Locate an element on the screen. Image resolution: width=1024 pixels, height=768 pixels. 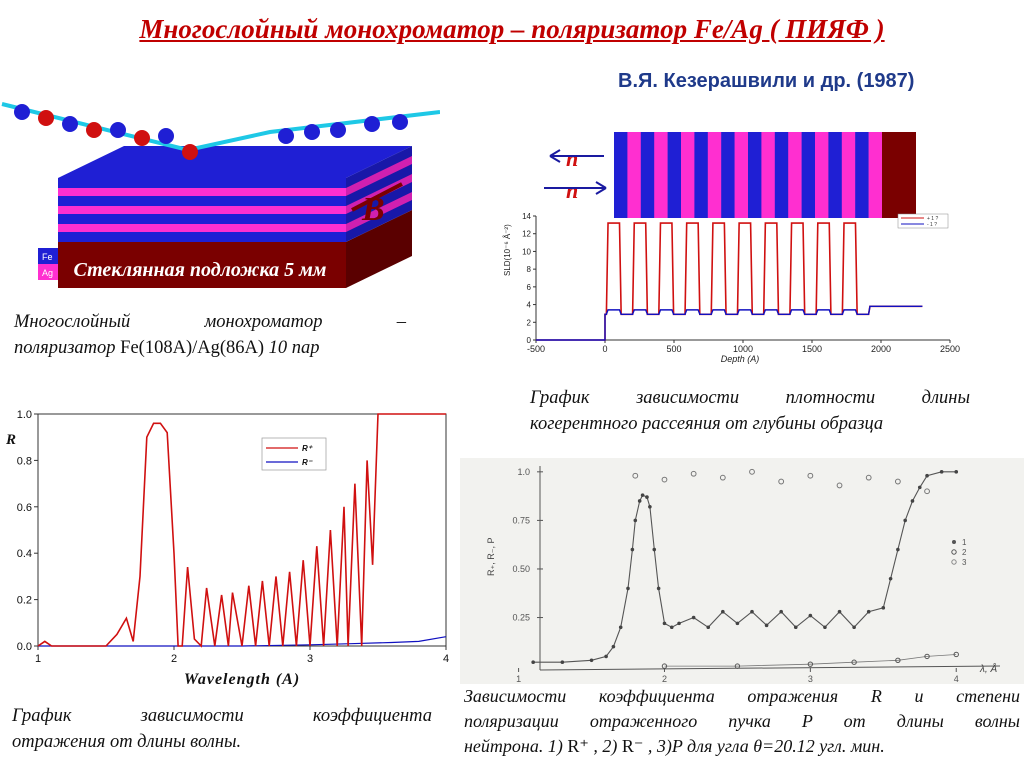
exp-xlabel: λ, Å is located at coordinates (988, 668).